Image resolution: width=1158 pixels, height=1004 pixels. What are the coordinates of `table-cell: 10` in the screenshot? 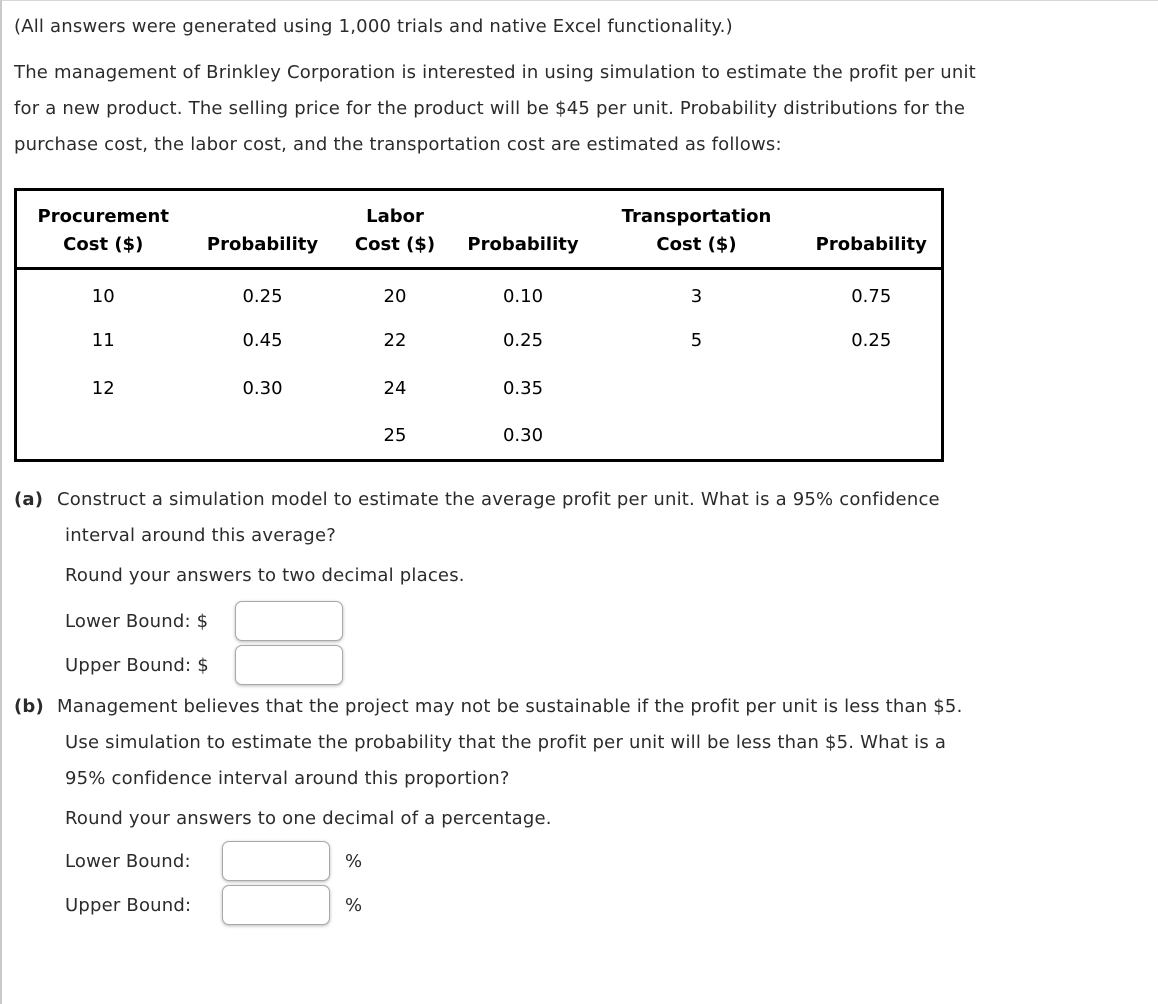 It's located at (103, 296).